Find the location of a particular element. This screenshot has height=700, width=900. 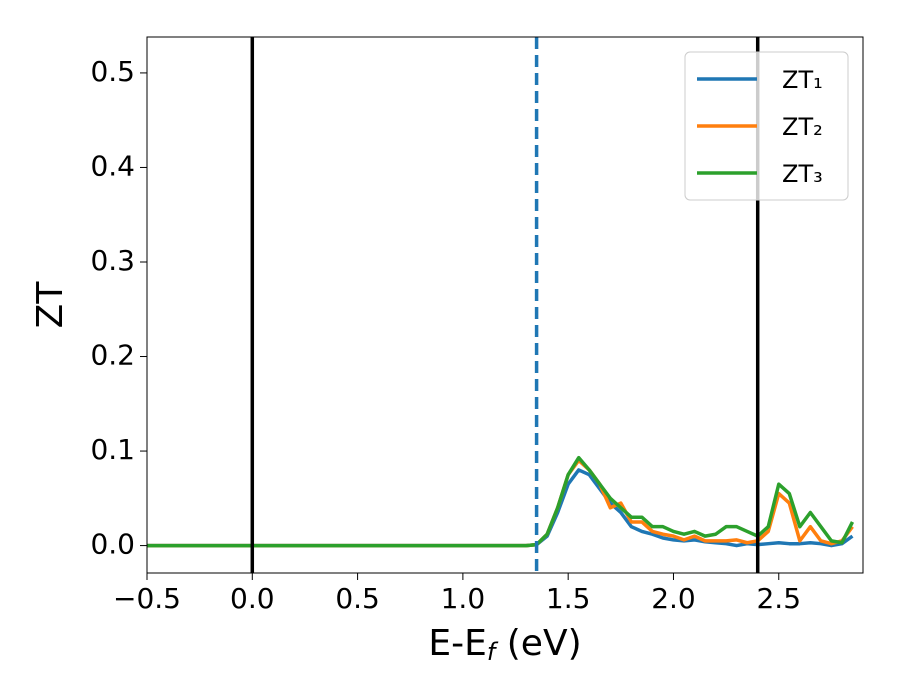

x-tick-label: 1.0 is located at coordinates (463, 598).